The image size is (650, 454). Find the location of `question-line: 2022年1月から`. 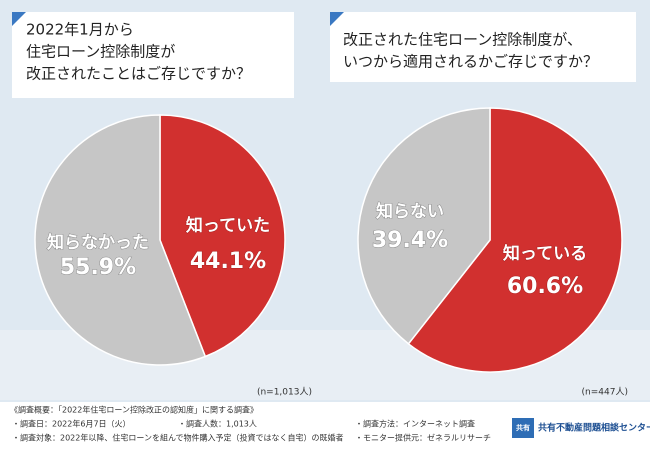

question-line: 2022年1月から is located at coordinates (80, 30).